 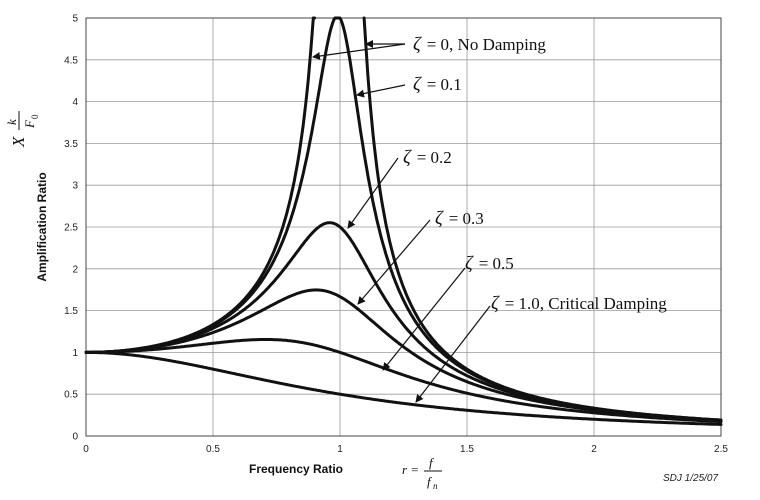 I want to click on y-formula-prefix: X, so click(x=18, y=142).